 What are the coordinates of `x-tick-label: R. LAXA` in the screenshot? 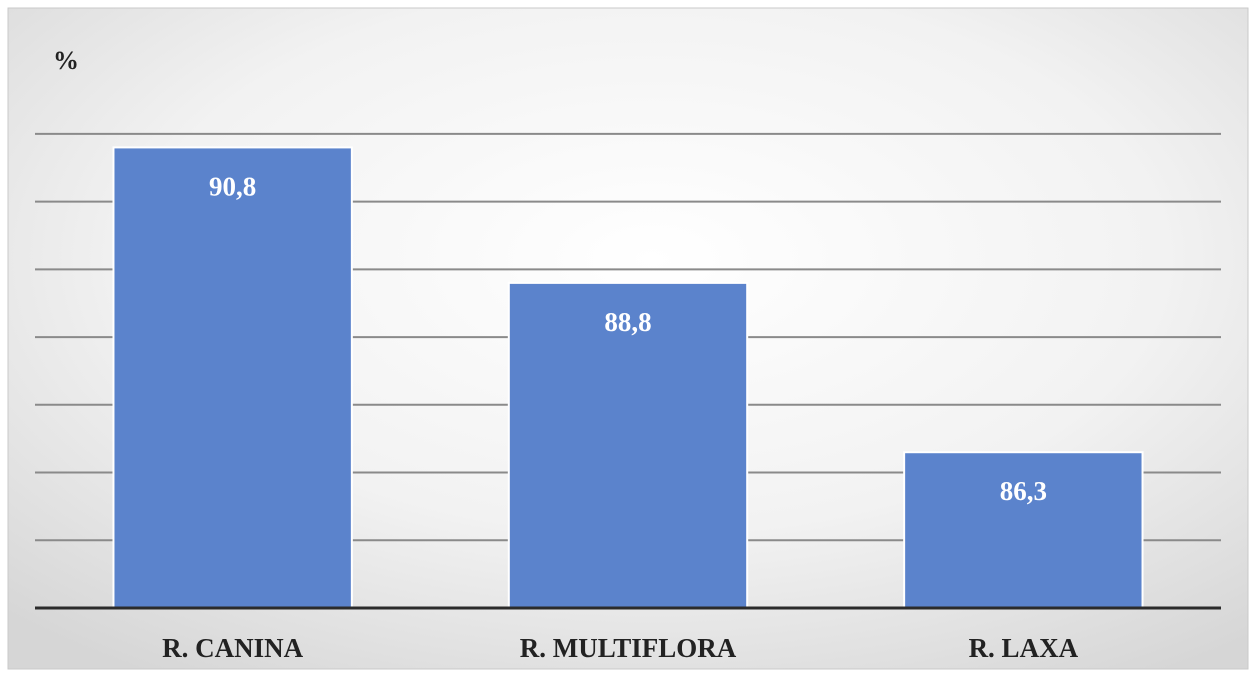 It's located at (1024, 648).